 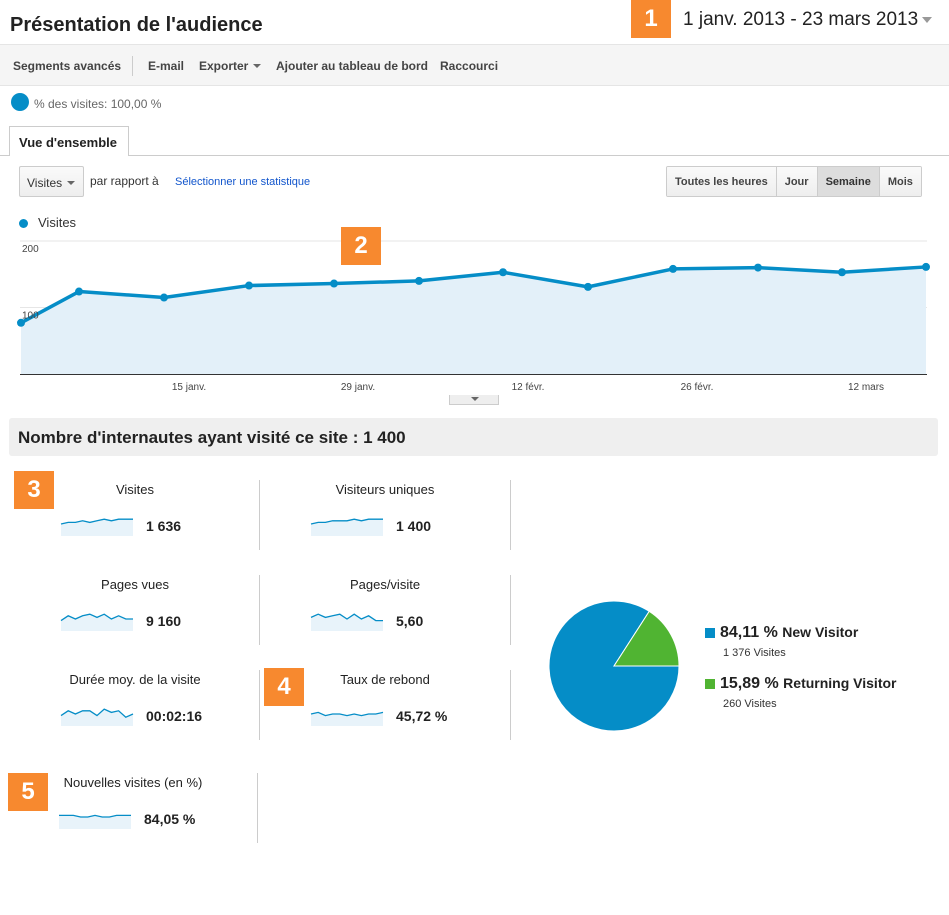 I want to click on metric-card: Visites 1 636, so click(x=135, y=517).